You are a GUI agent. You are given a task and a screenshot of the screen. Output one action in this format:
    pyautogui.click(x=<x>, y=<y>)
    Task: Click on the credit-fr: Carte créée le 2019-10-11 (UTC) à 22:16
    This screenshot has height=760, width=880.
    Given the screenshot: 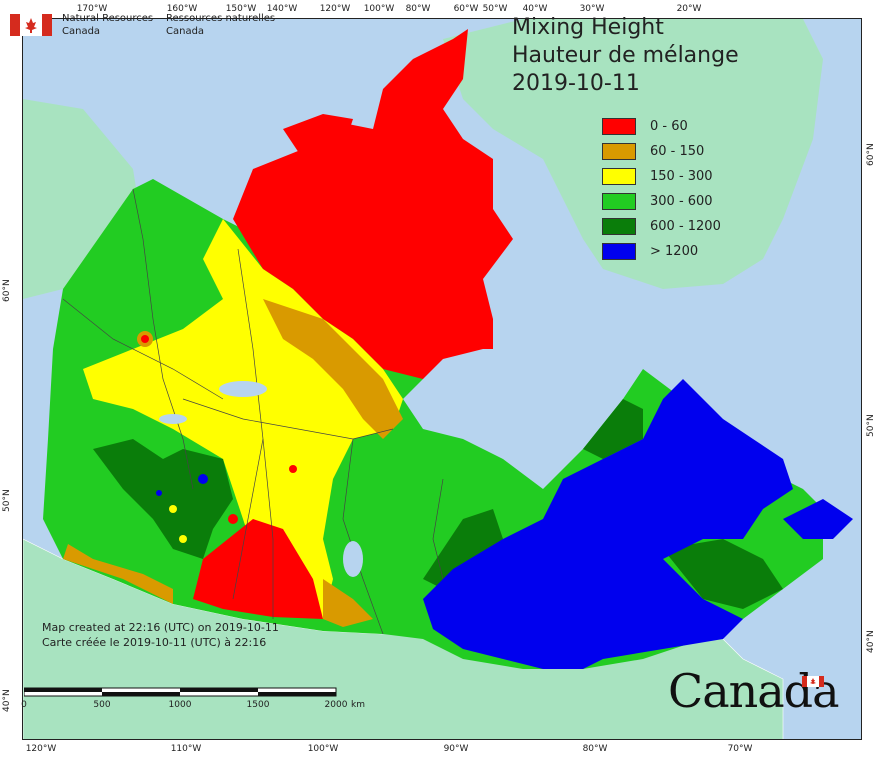 What is the action you would take?
    pyautogui.click(x=154, y=642)
    